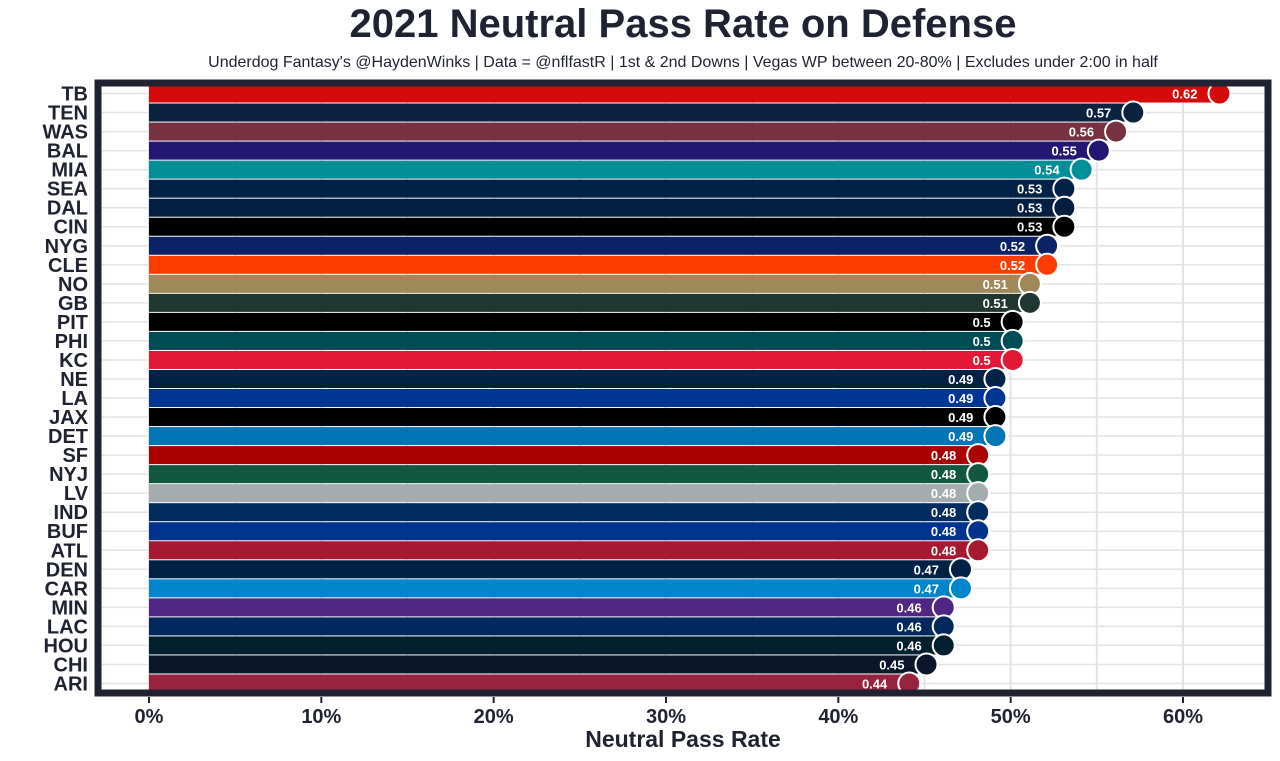  I want to click on bar-hou, so click(545, 645).